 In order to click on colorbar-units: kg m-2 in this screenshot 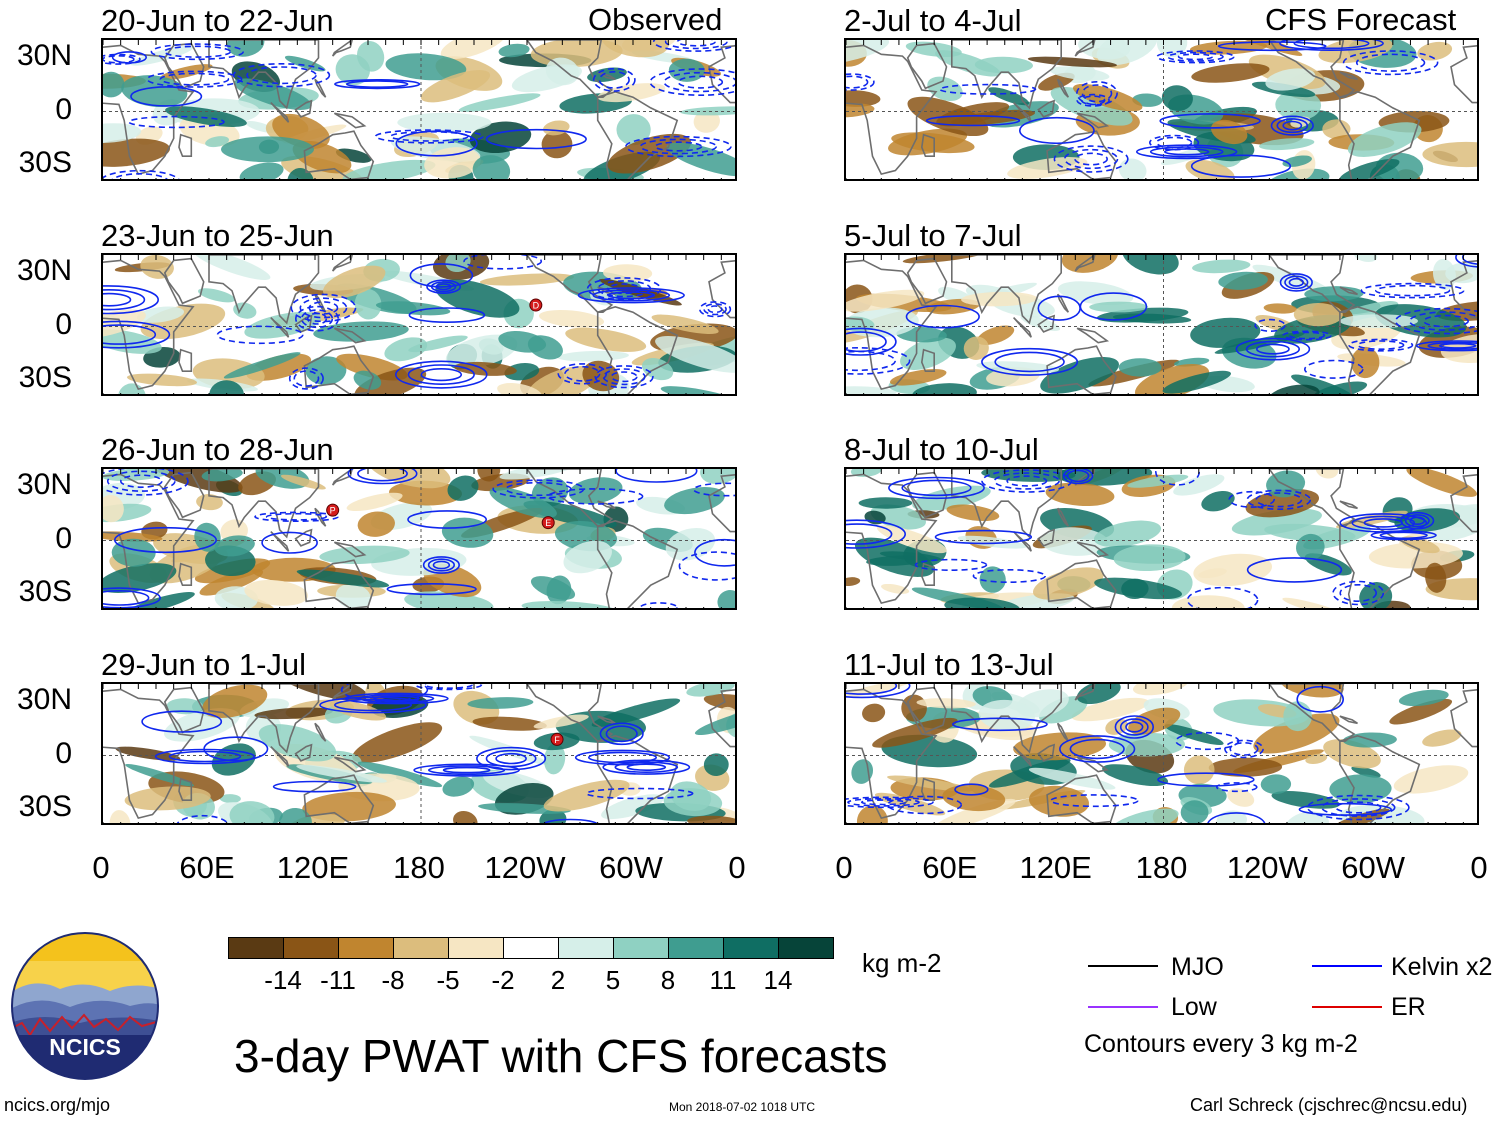, I will do `click(902, 963)`.